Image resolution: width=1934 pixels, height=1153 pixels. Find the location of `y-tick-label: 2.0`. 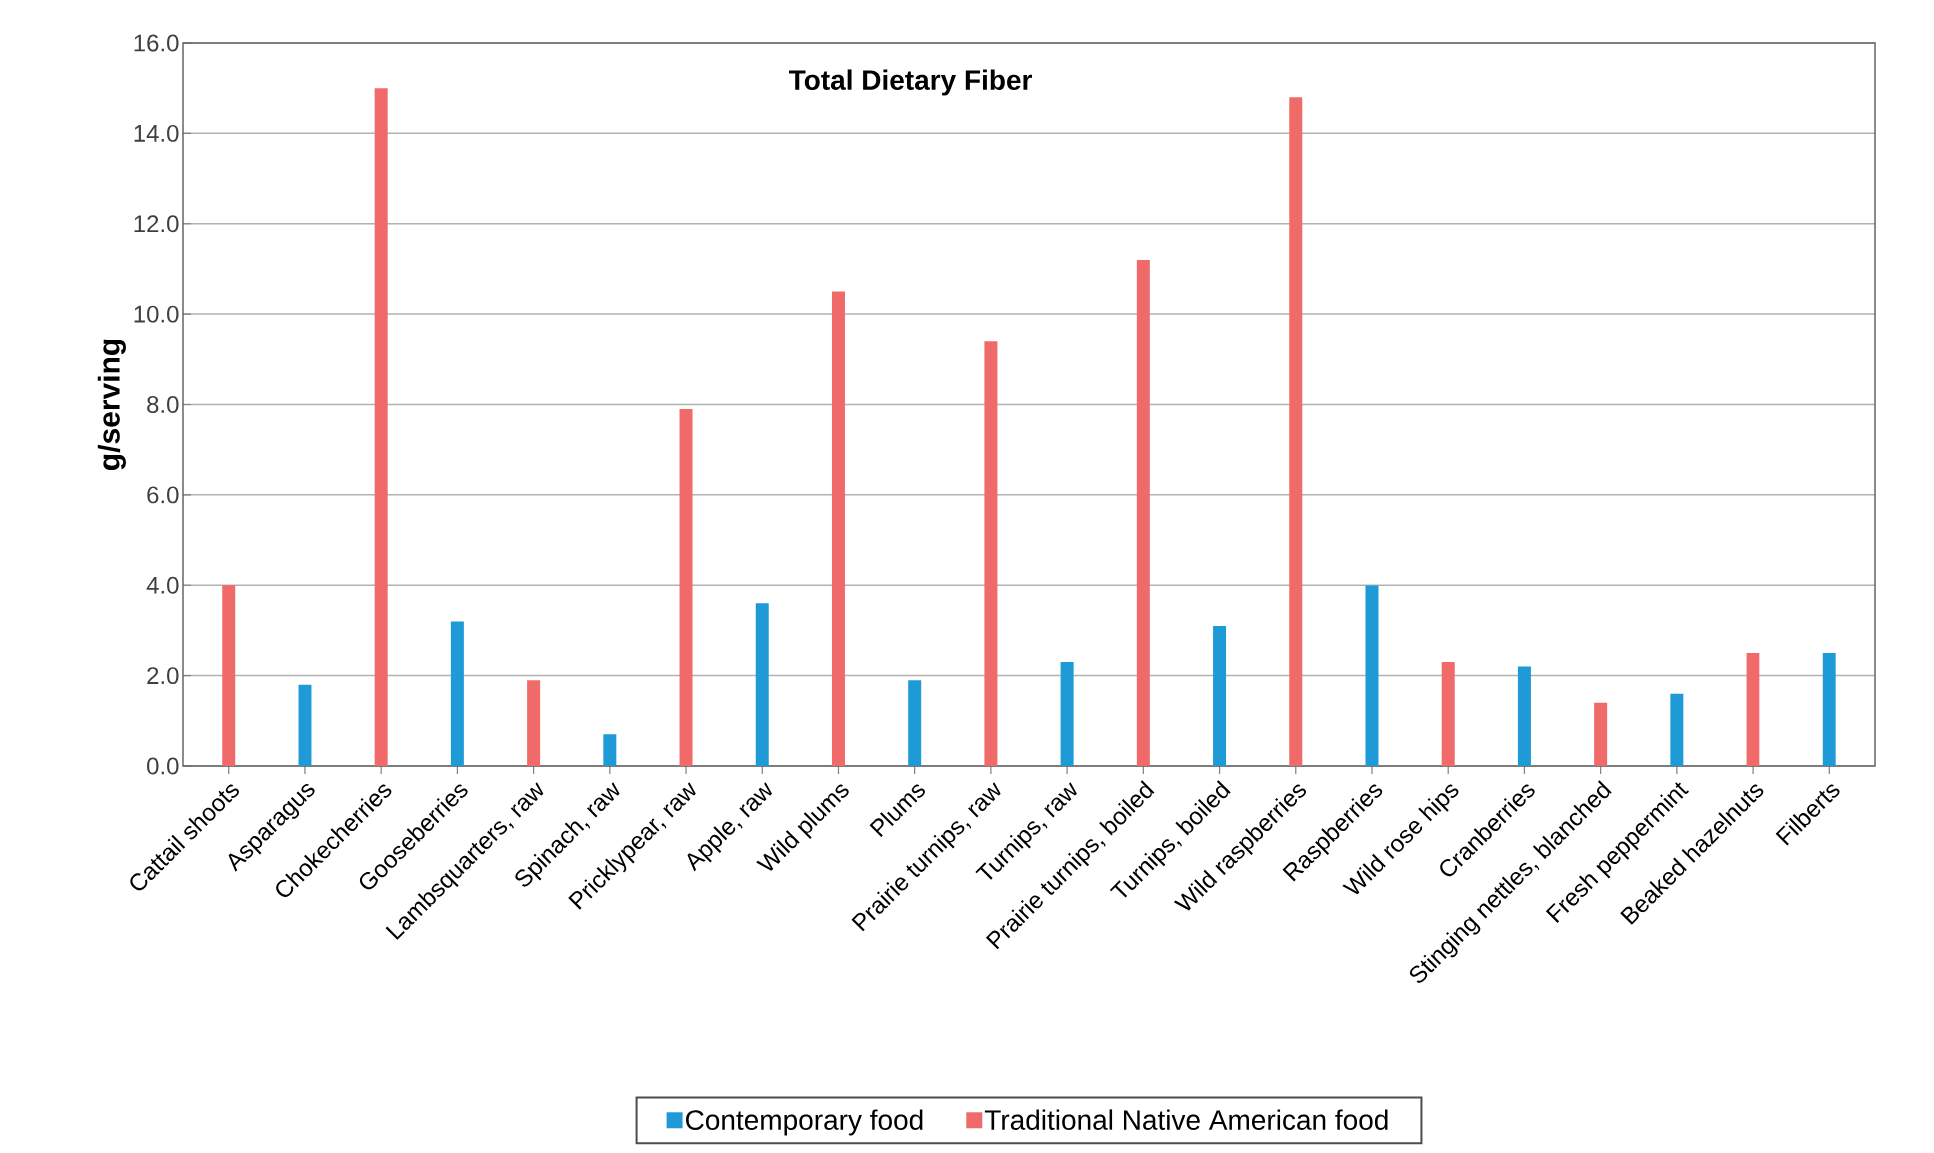

y-tick-label: 2.0 is located at coordinates (163, 676).